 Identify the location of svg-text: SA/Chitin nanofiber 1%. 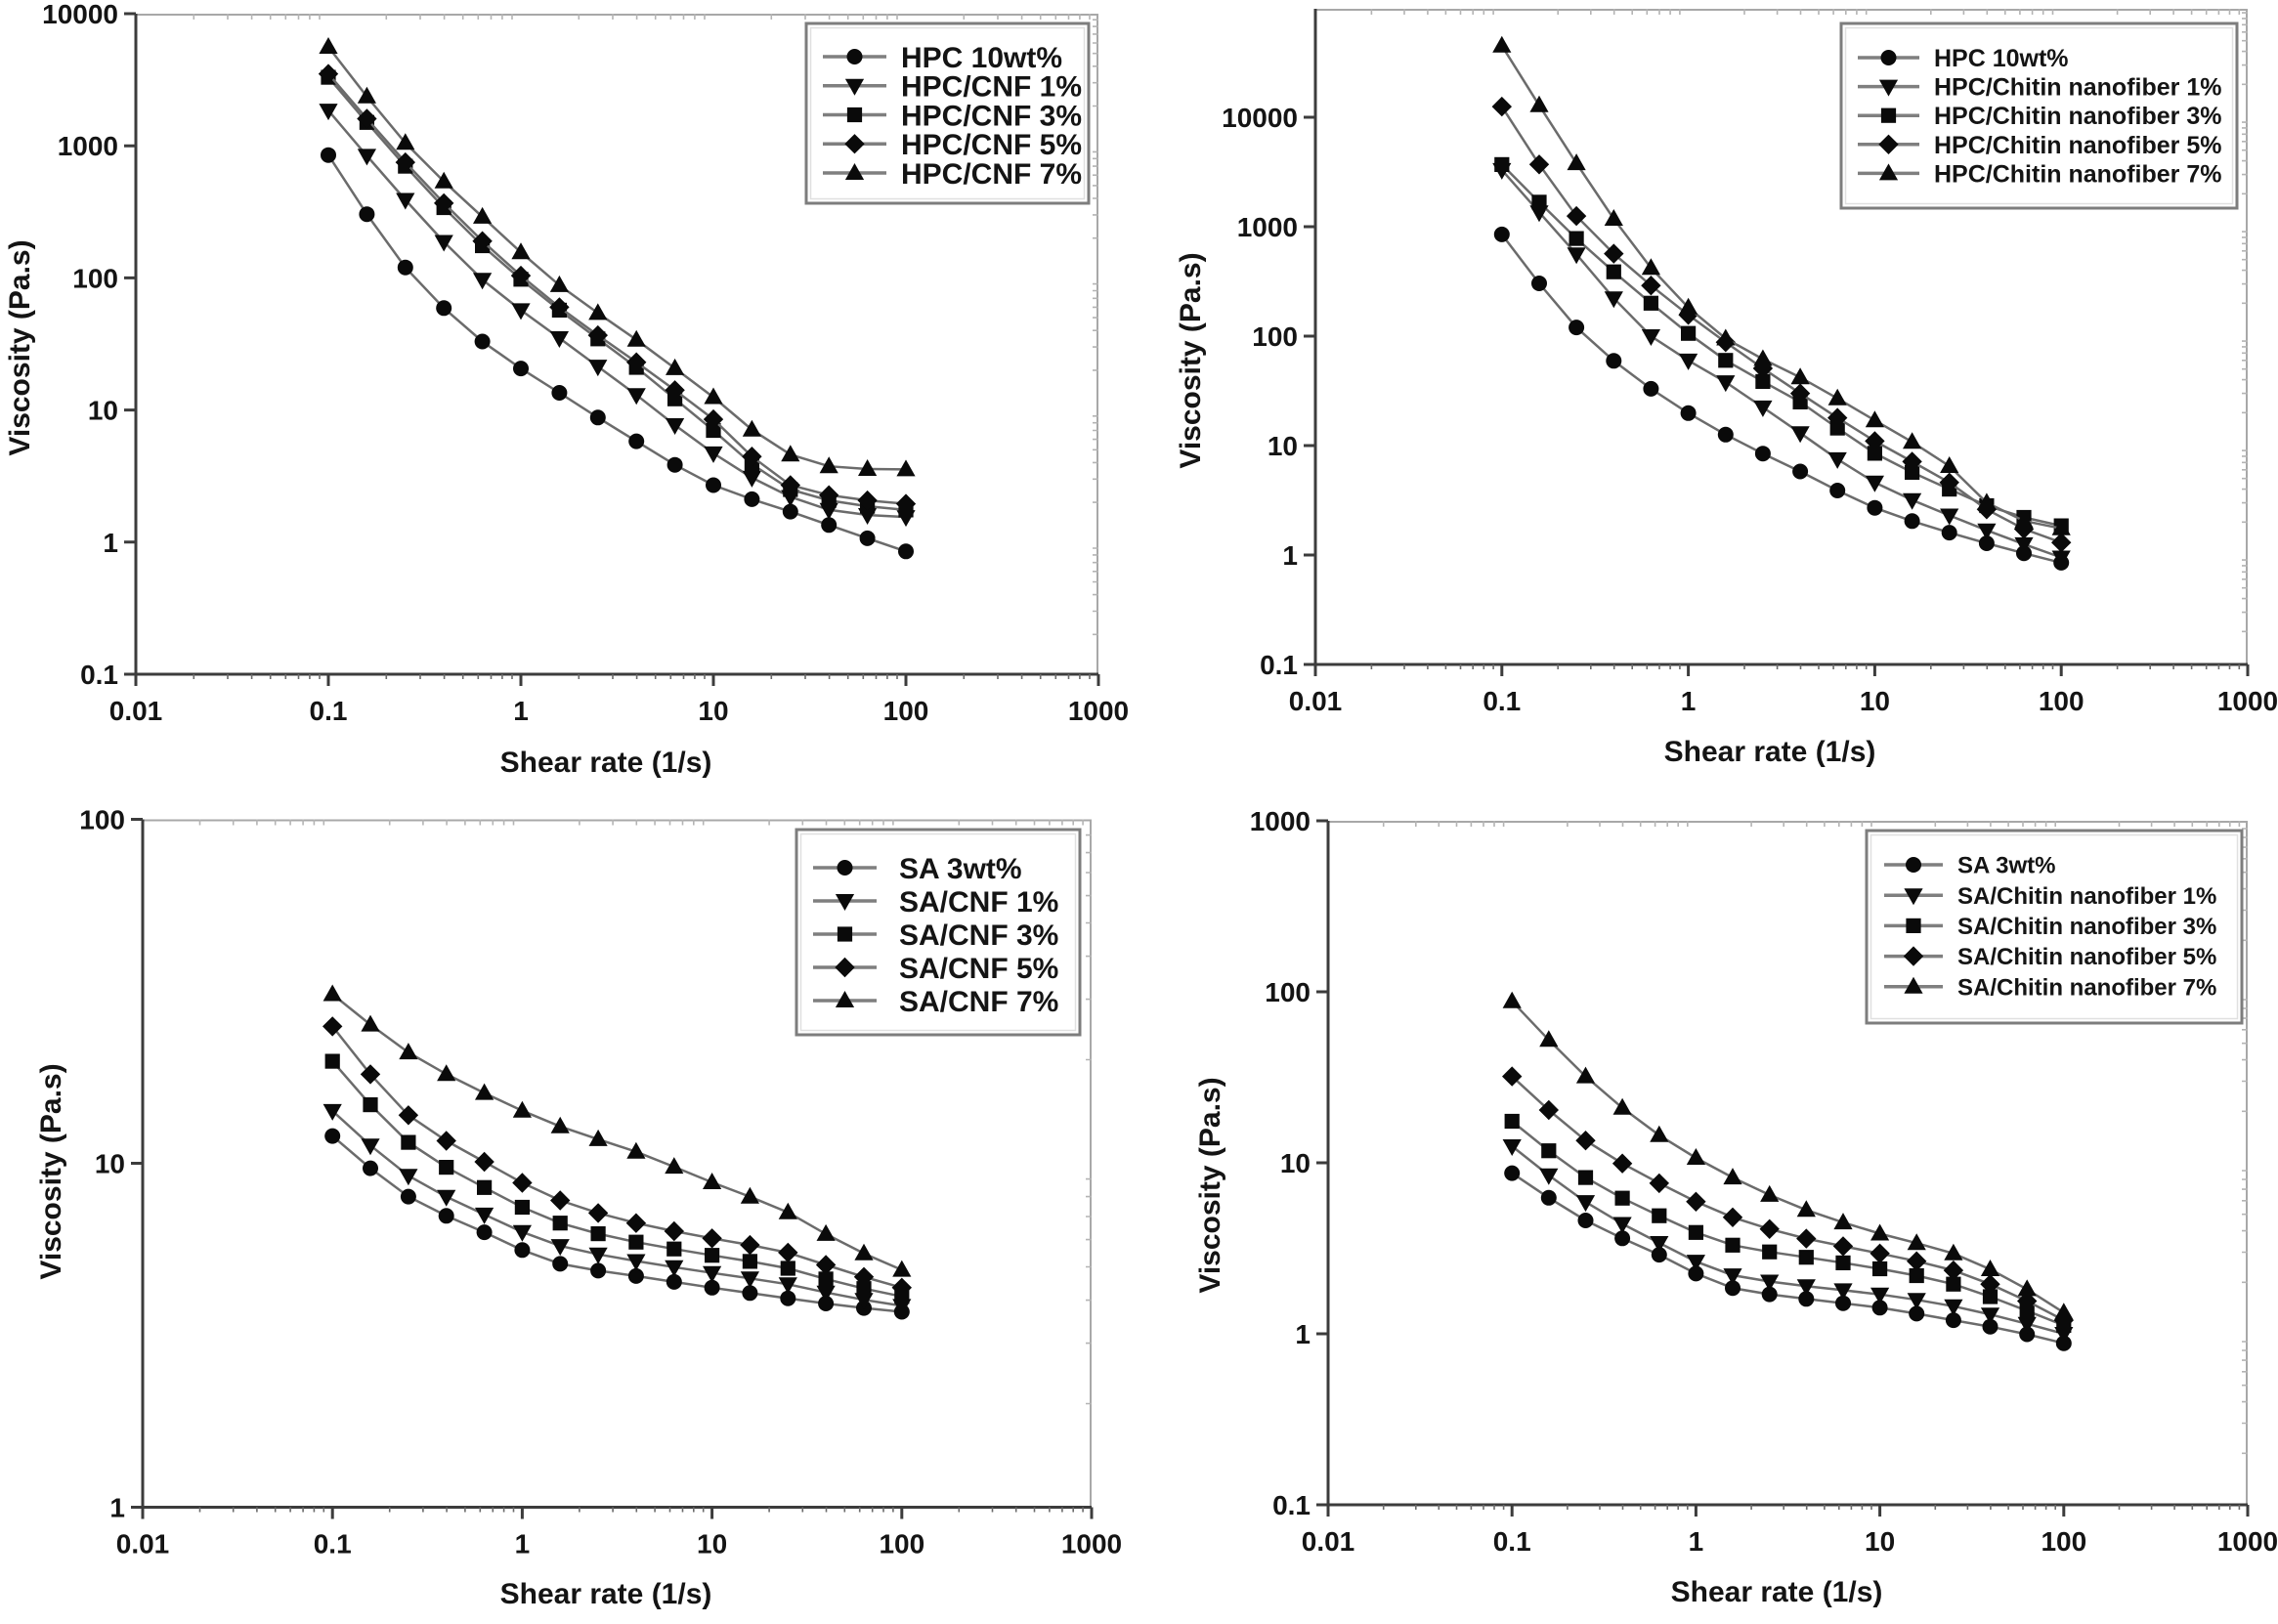
(2086, 897).